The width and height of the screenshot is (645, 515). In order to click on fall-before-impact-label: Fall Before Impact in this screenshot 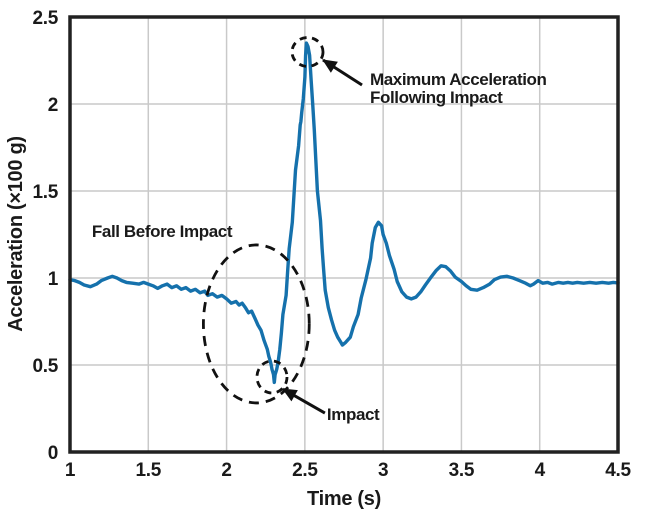, I will do `click(162, 231)`.